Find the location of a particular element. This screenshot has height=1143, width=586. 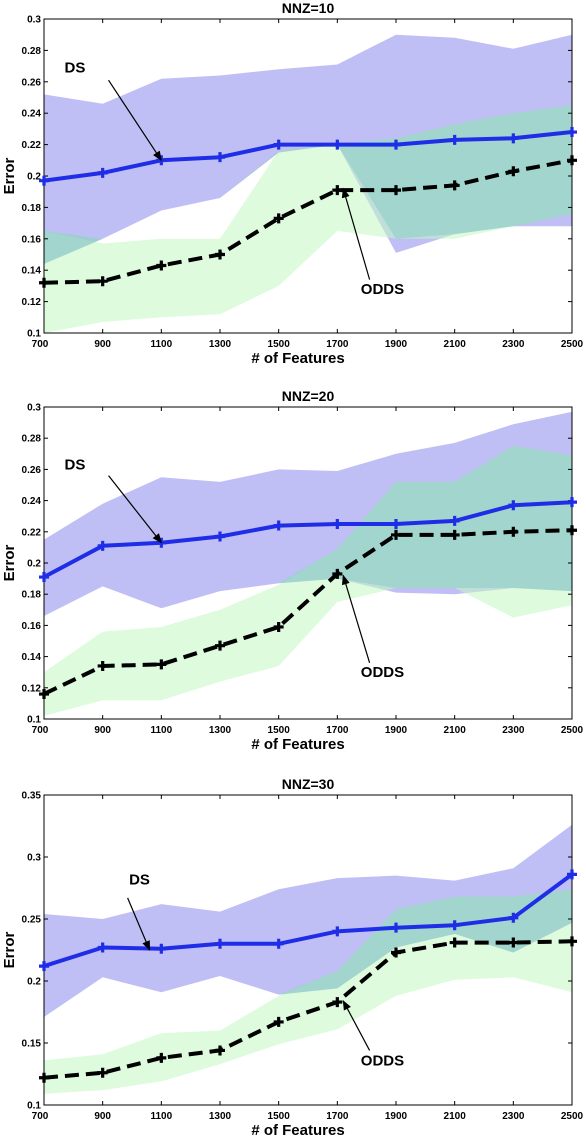

y-tick-label: 0.35 is located at coordinates (32, 796).